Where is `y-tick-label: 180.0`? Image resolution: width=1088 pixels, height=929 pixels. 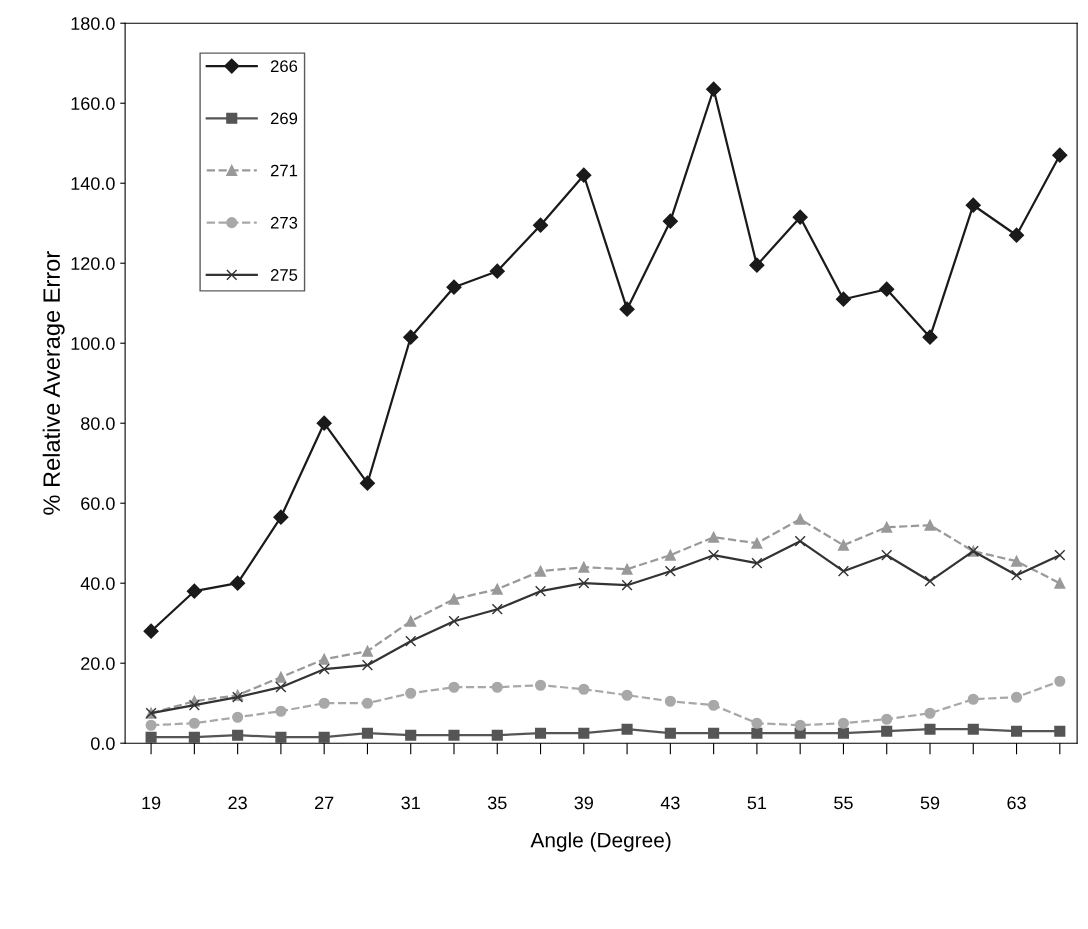 y-tick-label: 180.0 is located at coordinates (93, 23).